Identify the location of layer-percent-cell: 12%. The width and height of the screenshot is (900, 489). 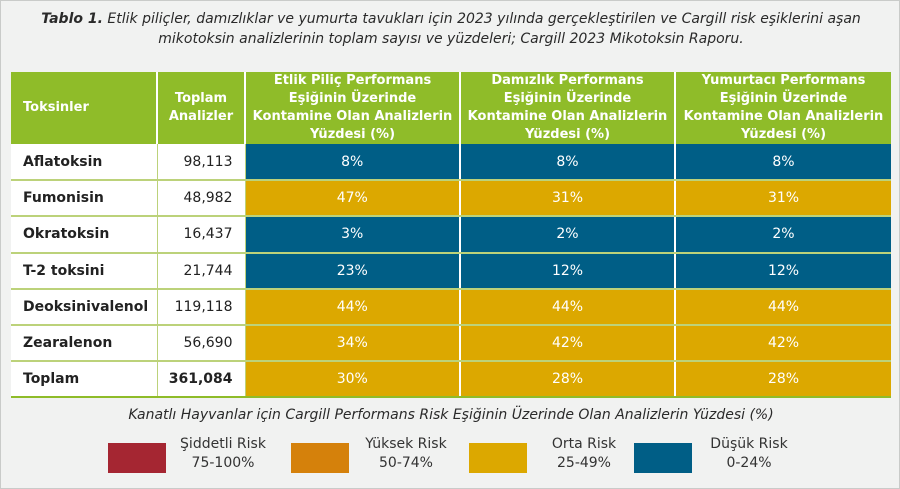
(783, 271).